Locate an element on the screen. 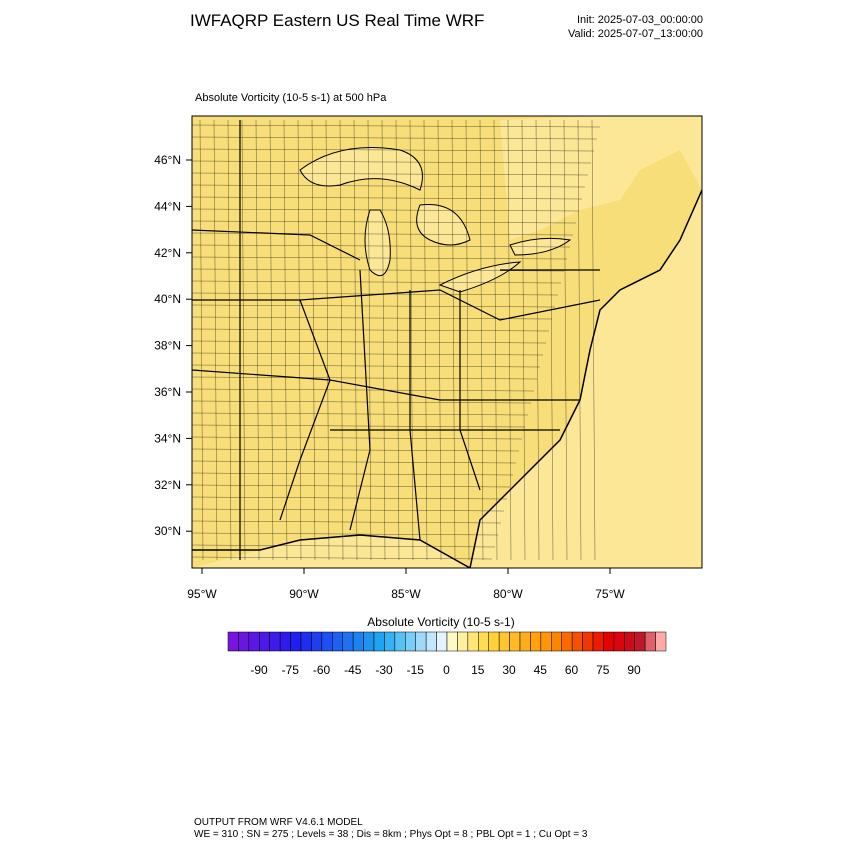 The height and width of the screenshot is (855, 850). colorbar-label: 45 is located at coordinates (541, 670).